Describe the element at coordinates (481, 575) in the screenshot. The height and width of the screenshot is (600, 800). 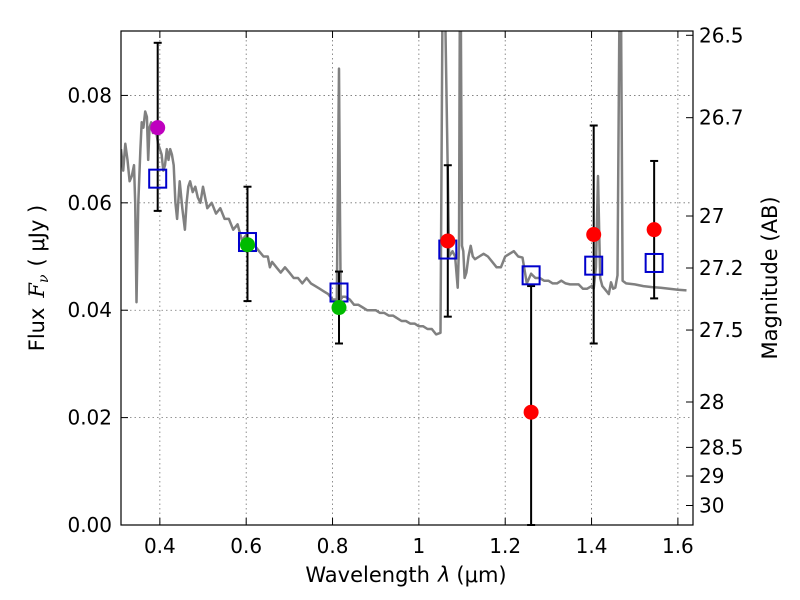
I see `x-axis-unit: (μm)` at that location.